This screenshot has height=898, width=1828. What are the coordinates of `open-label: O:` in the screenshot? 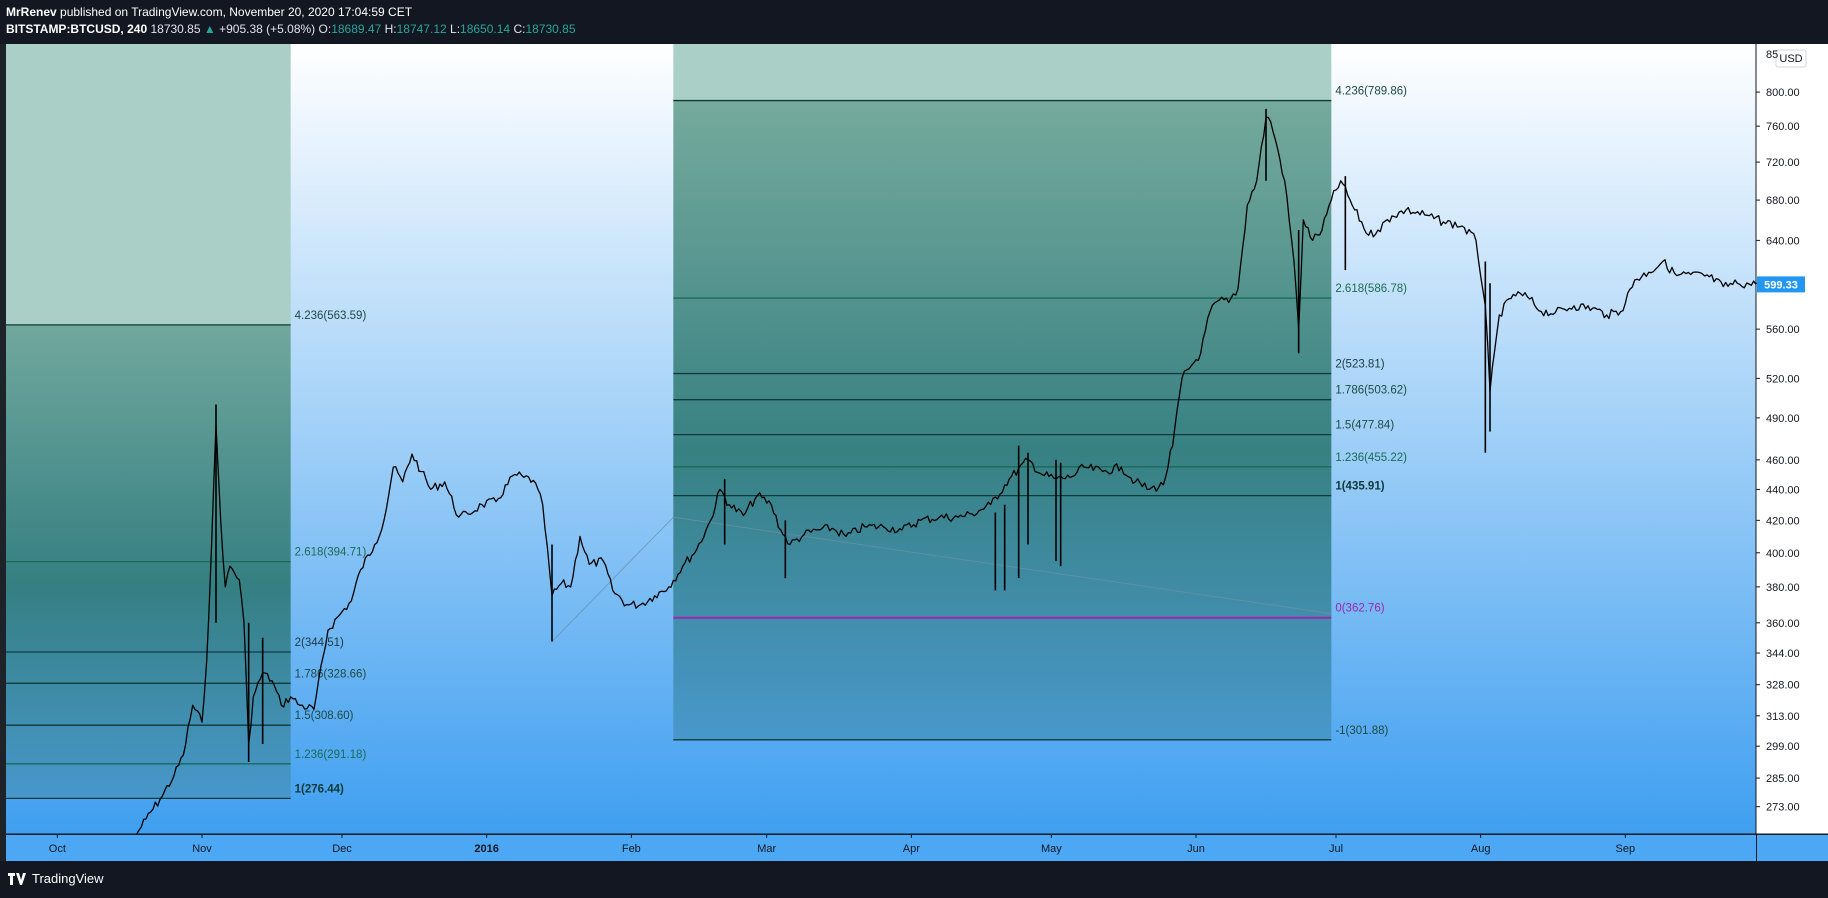 It's located at (325, 29).